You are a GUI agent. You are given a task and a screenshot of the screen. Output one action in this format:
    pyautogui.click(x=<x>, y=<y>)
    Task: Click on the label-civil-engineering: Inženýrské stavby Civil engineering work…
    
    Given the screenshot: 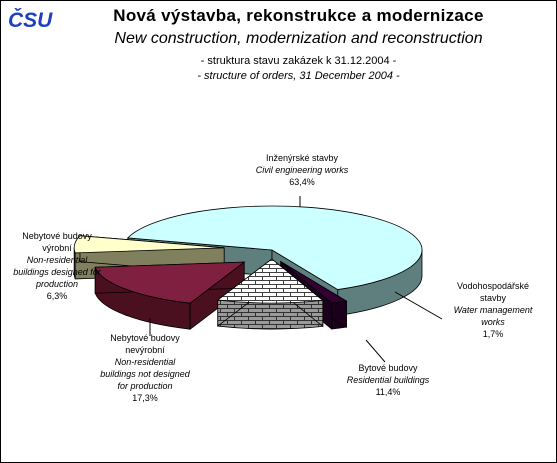 What is the action you would take?
    pyautogui.click(x=302, y=170)
    